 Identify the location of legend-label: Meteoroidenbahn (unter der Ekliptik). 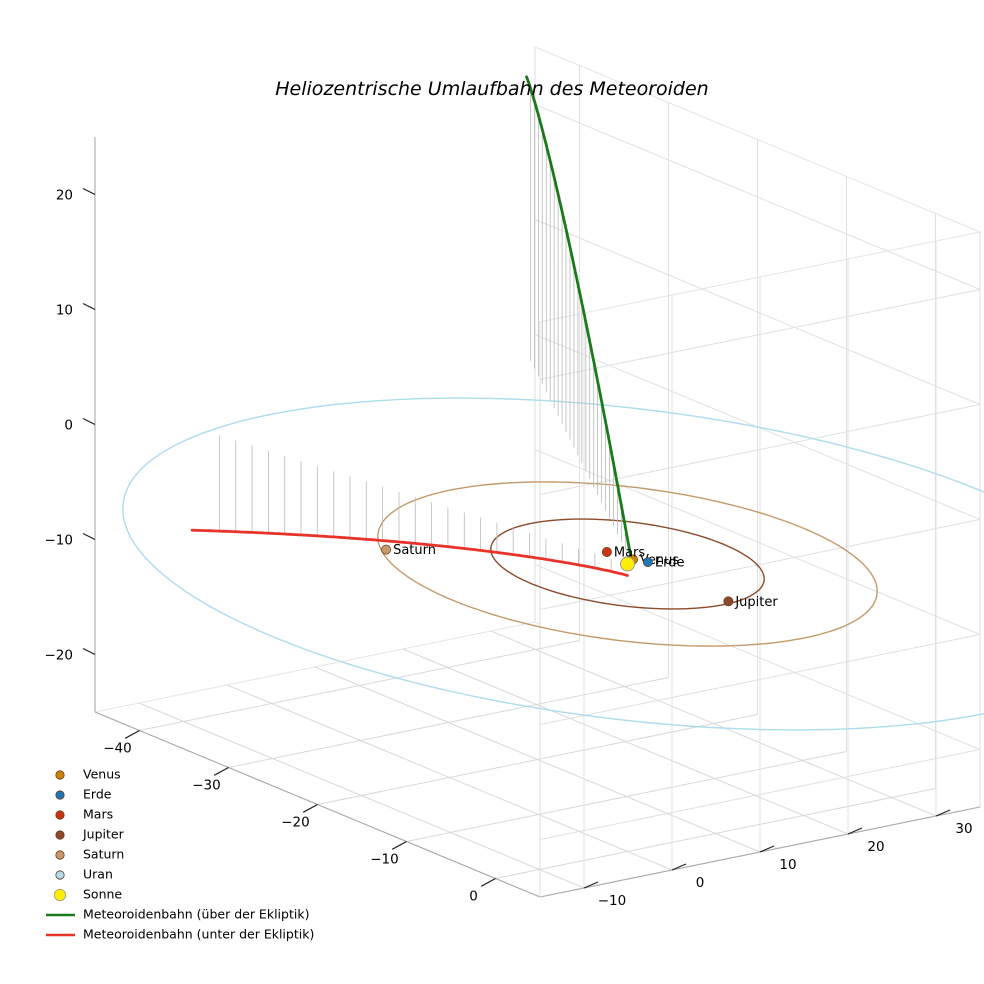
(198, 934).